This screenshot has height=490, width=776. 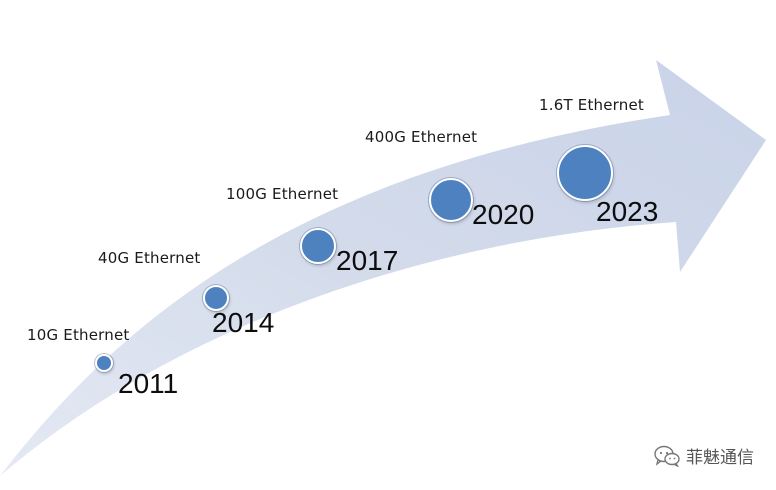 What do you see at coordinates (78, 335) in the screenshot?
I see `milestone-label-10g: 10G Ethernet` at bounding box center [78, 335].